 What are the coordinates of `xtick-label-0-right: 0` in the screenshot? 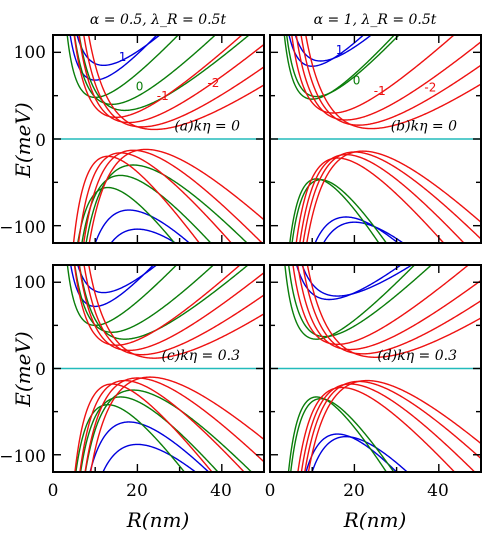 It's located at (270, 491).